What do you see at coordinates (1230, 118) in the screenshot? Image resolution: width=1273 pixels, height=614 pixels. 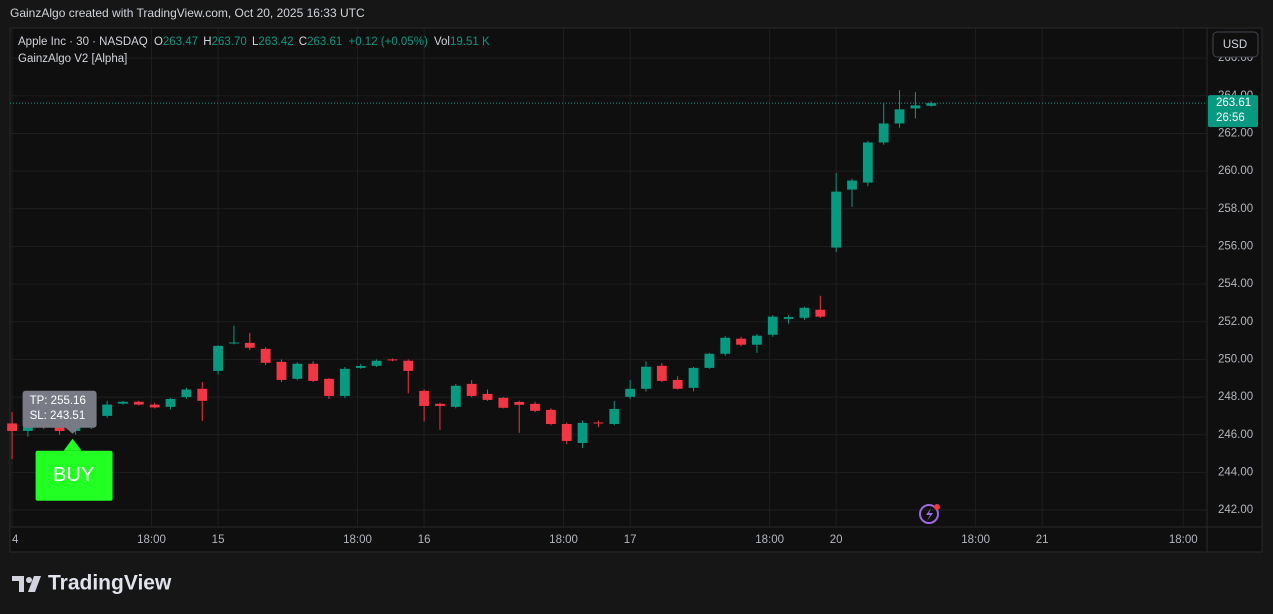 I see `countdown: 26:56` at bounding box center [1230, 118].